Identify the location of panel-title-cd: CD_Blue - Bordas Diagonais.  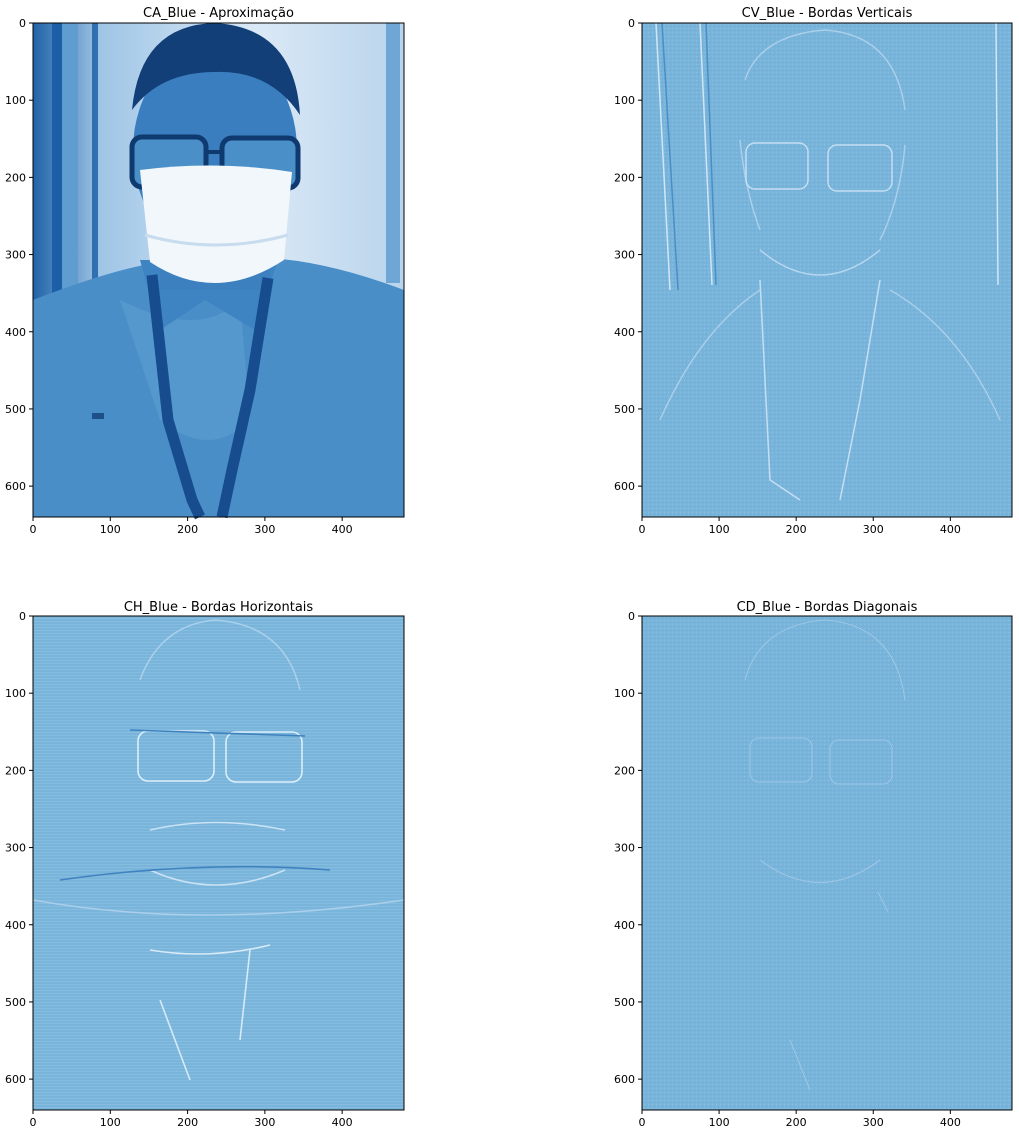
(827, 607).